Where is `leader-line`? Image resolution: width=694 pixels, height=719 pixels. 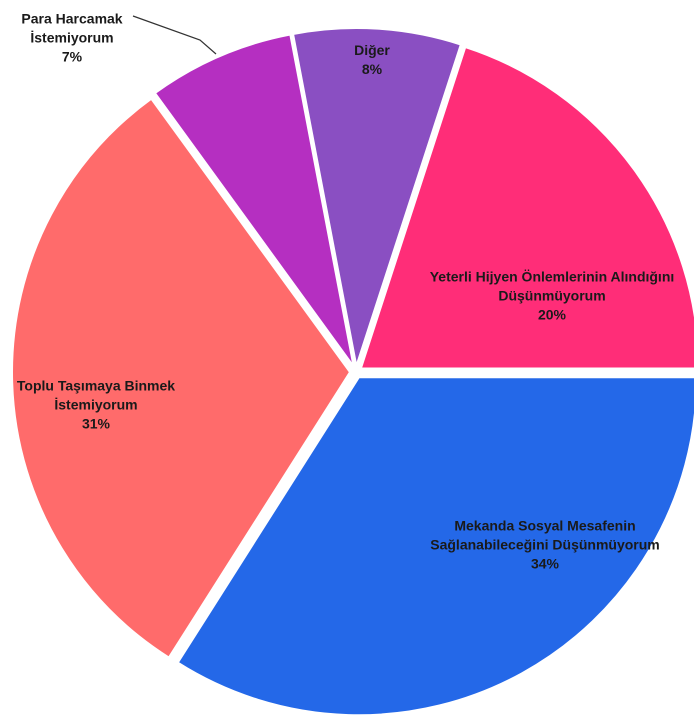 leader-line is located at coordinates (174, 35).